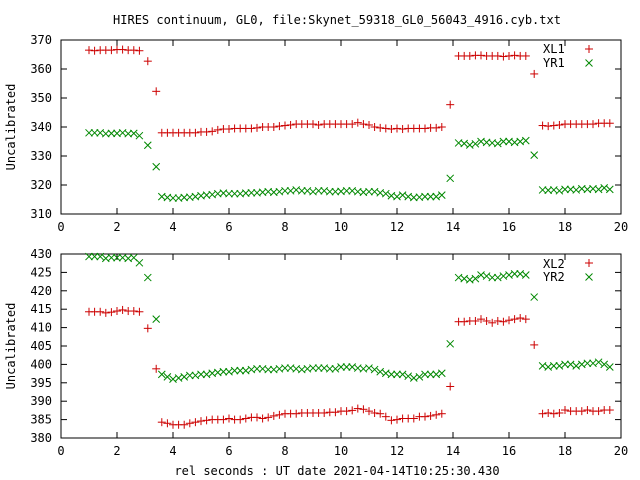 This screenshot has width=640, height=480. What do you see at coordinates (41, 364) in the screenshot?
I see `bottom-ytick-label-4: 400` at bounding box center [41, 364].